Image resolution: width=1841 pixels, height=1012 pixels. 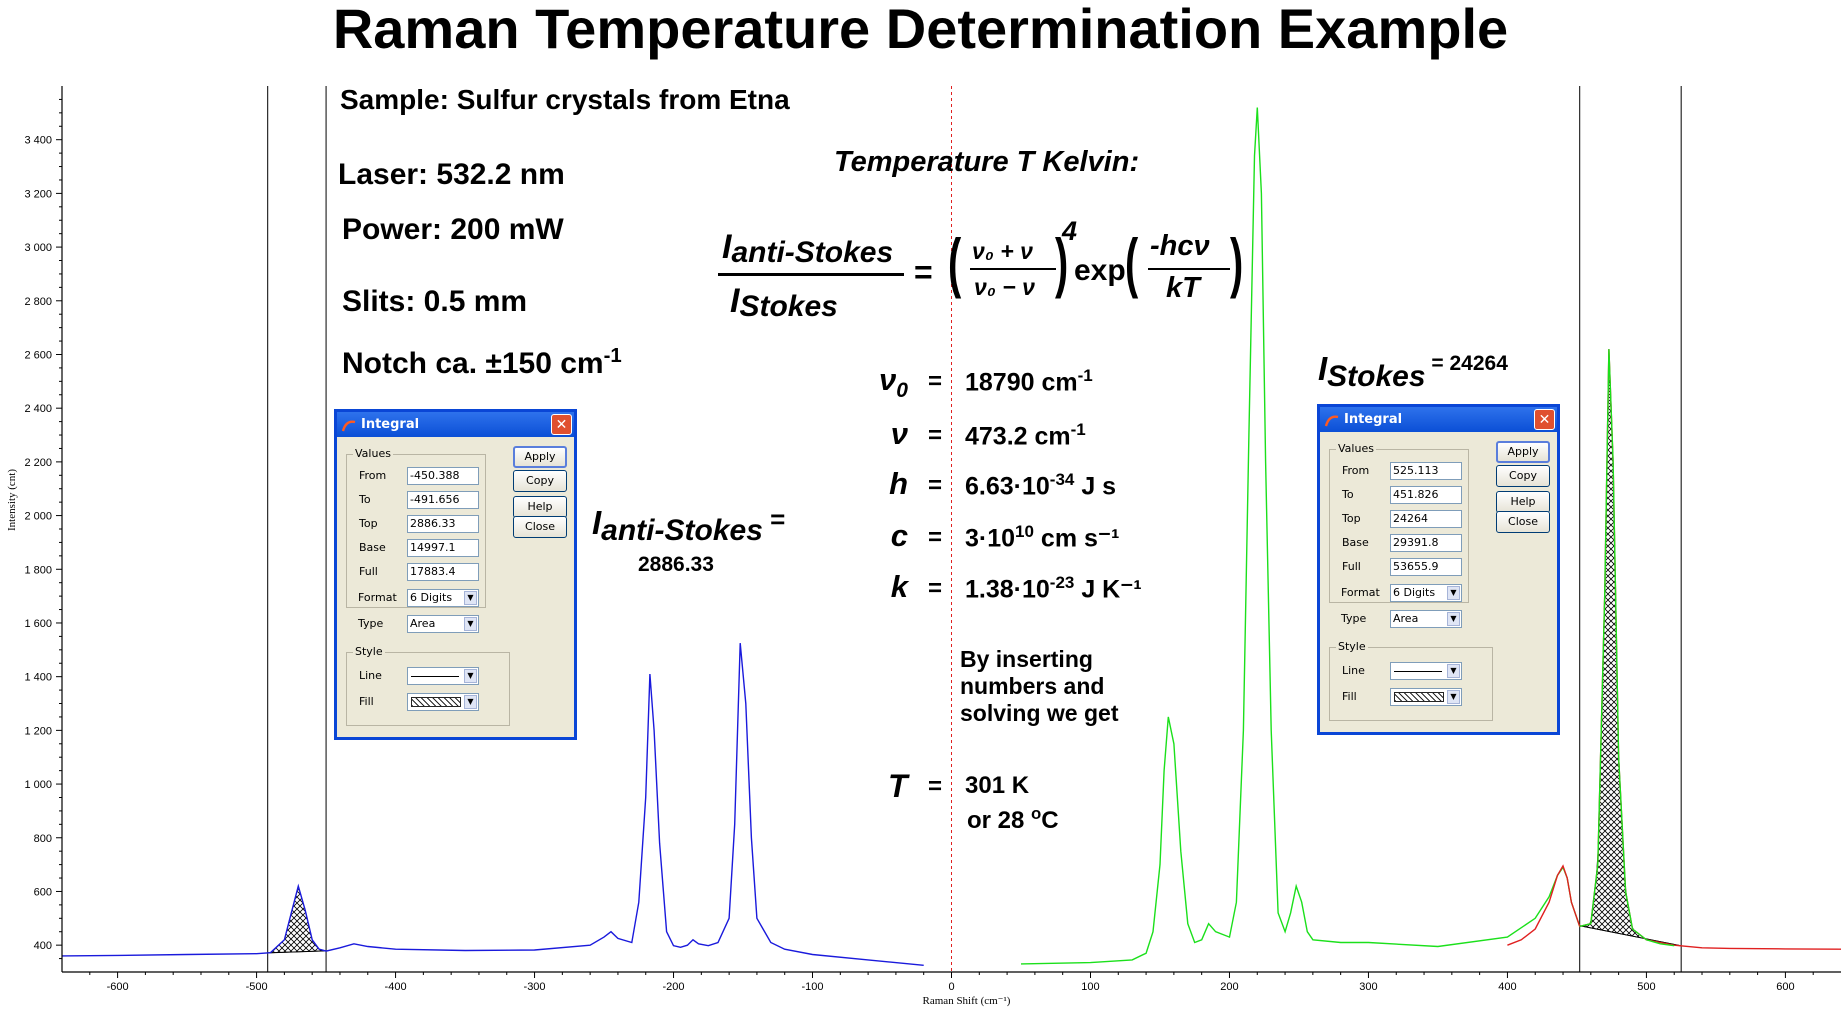 What do you see at coordinates (1785, 987) in the screenshot?
I see `x-tick-label: 600` at bounding box center [1785, 987].